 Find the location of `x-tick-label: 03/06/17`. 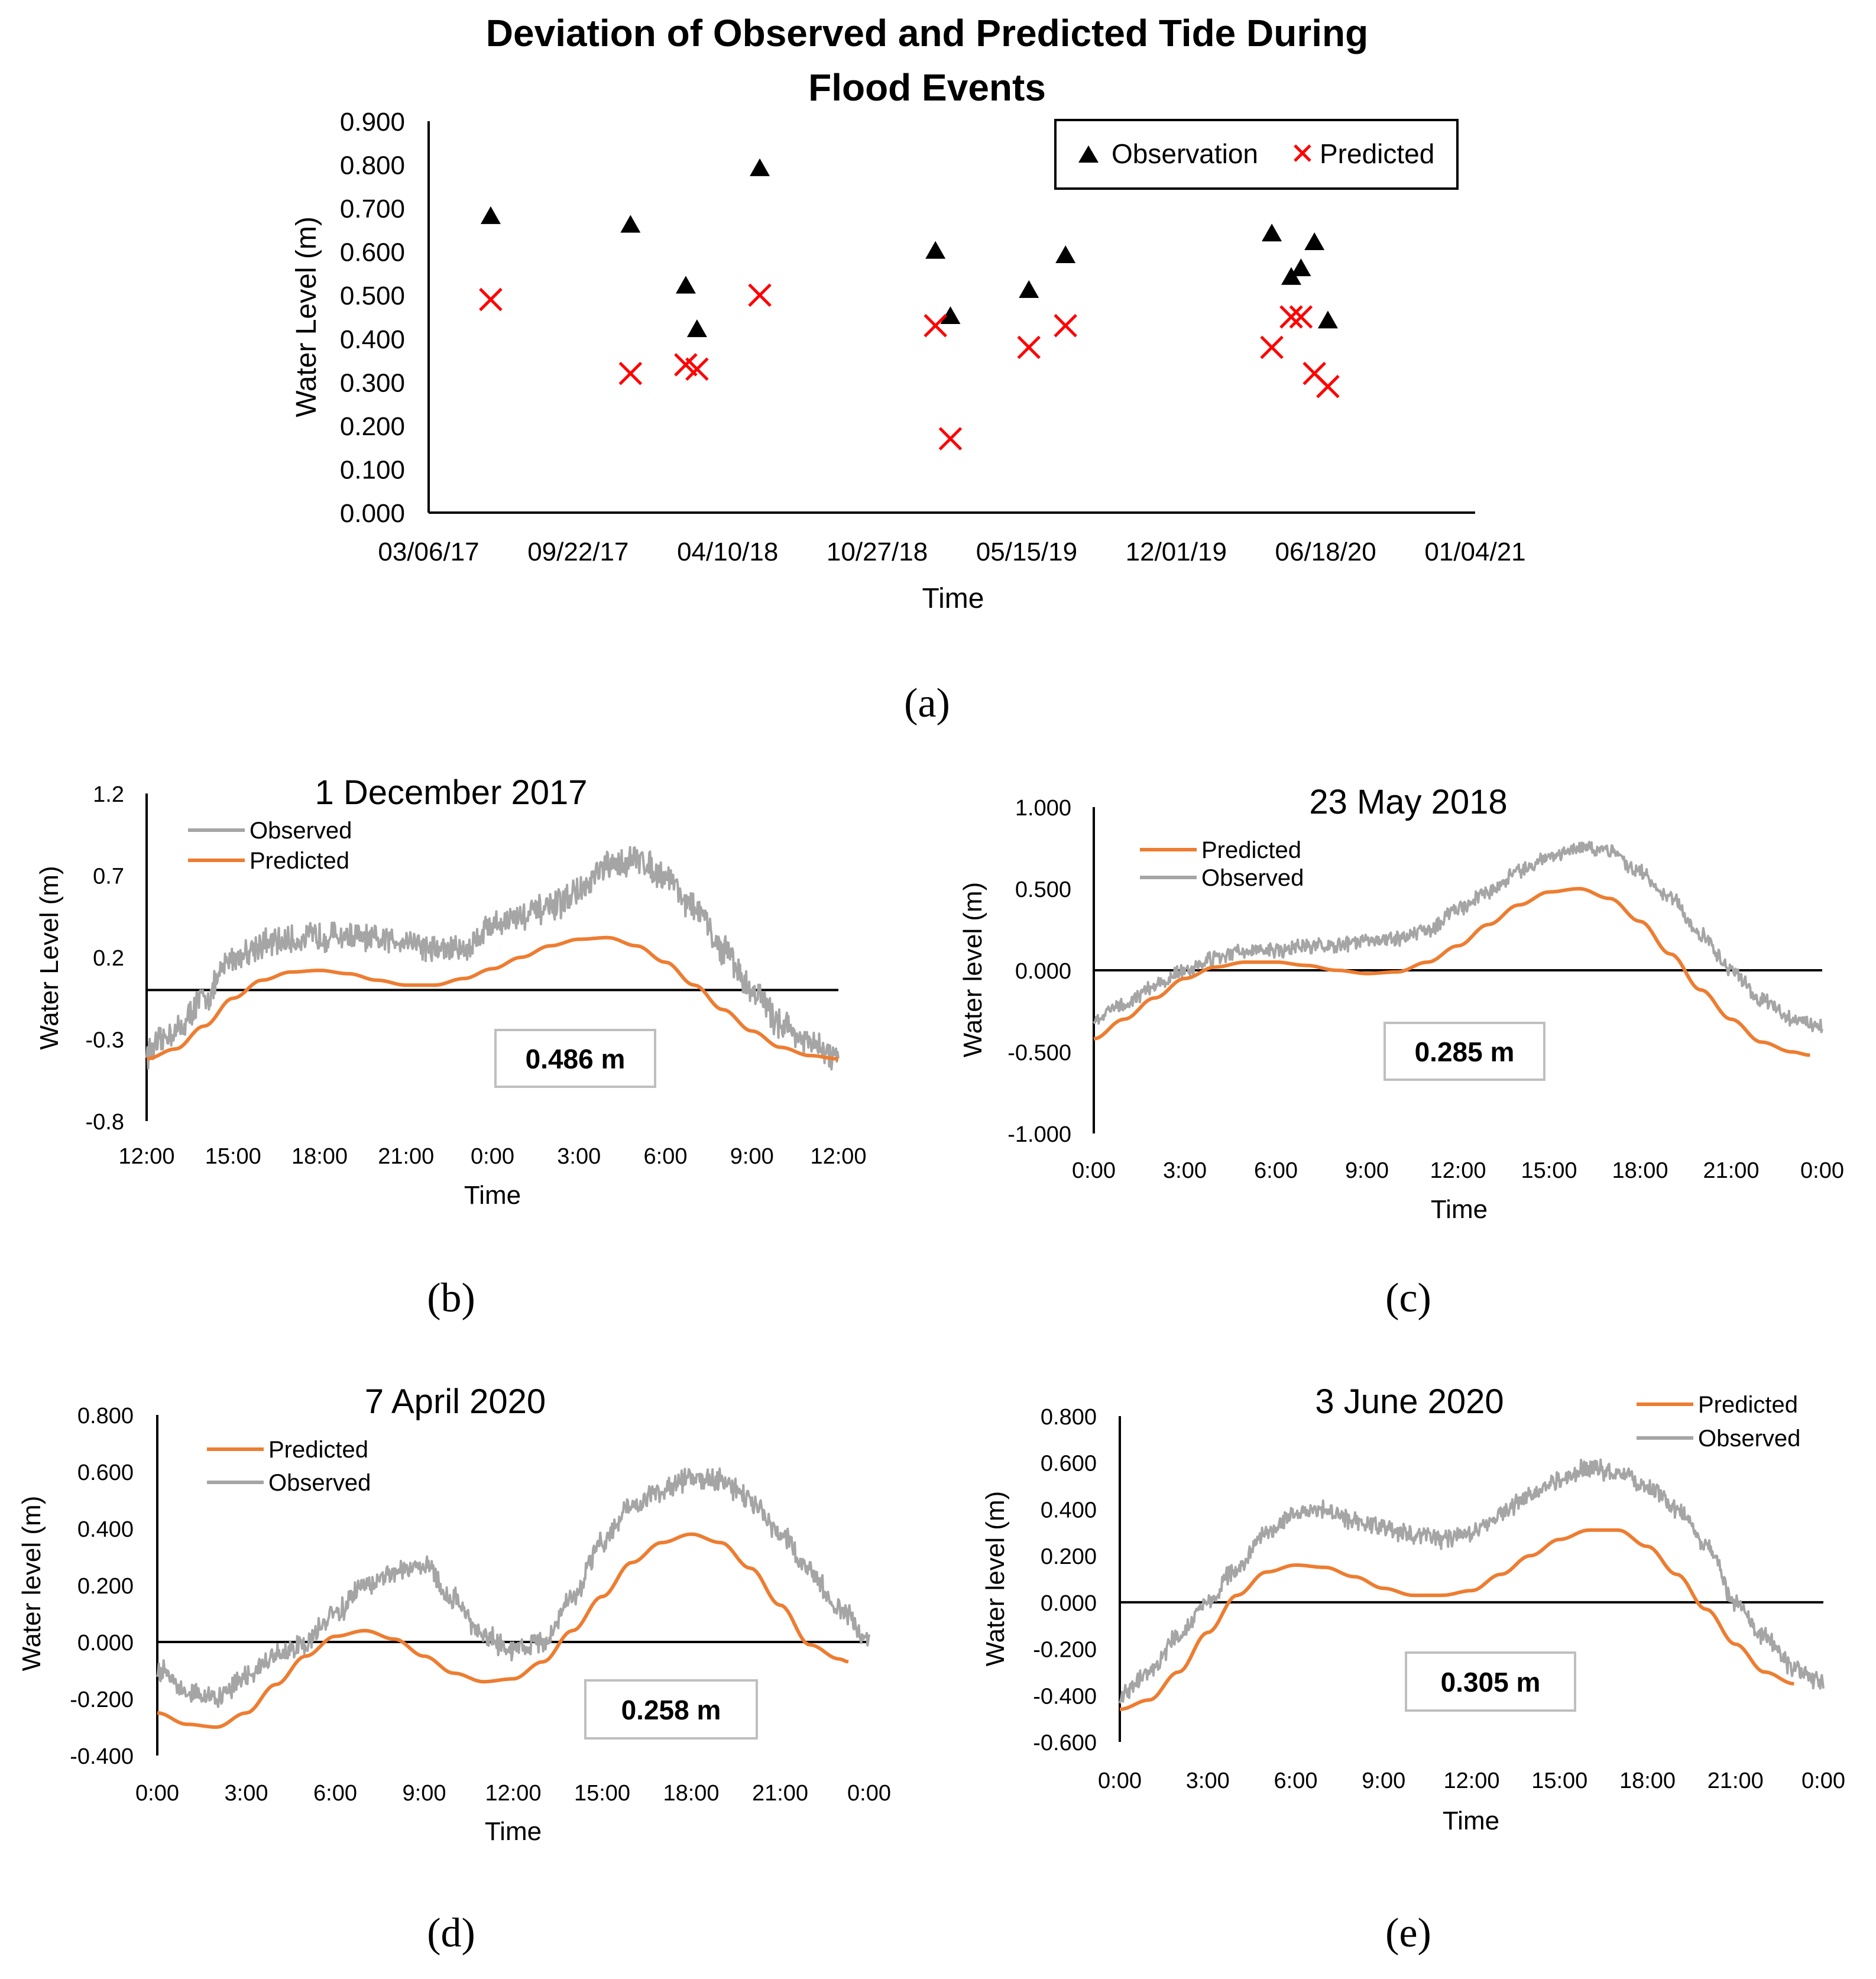

x-tick-label: 03/06/17 is located at coordinates (428, 551).